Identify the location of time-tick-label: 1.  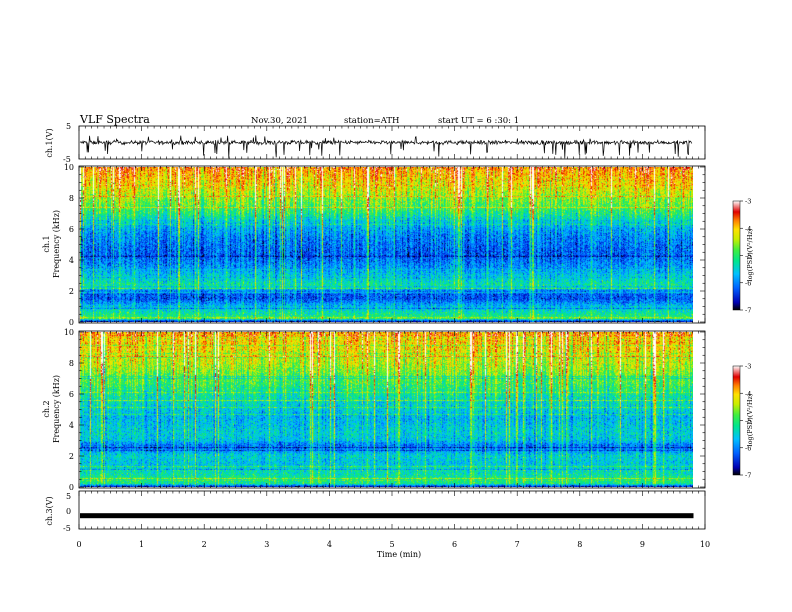
(141, 544).